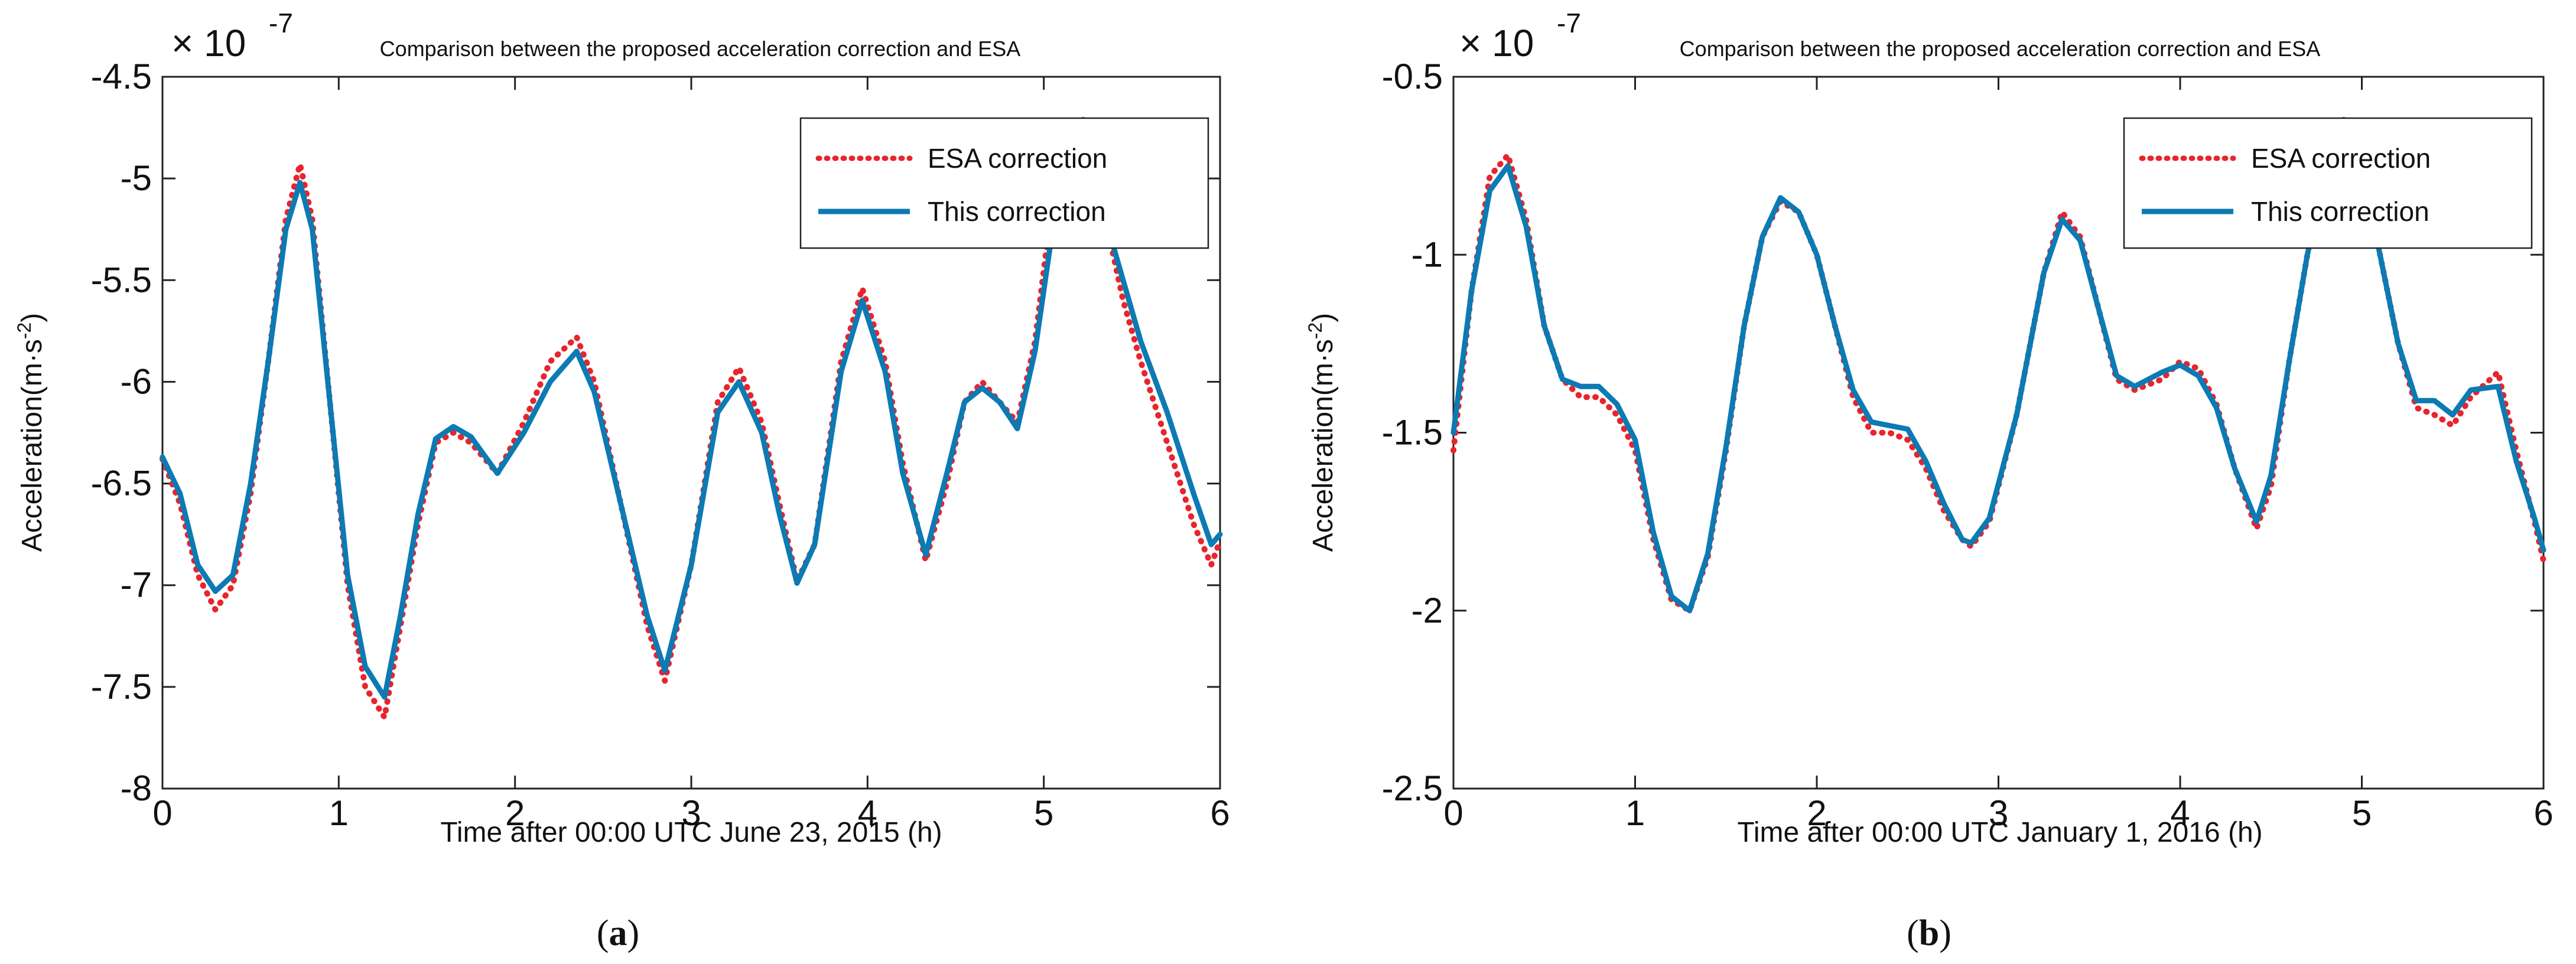  Describe the element at coordinates (603, 933) in the screenshot. I see `panel-label-open-a: (` at that location.